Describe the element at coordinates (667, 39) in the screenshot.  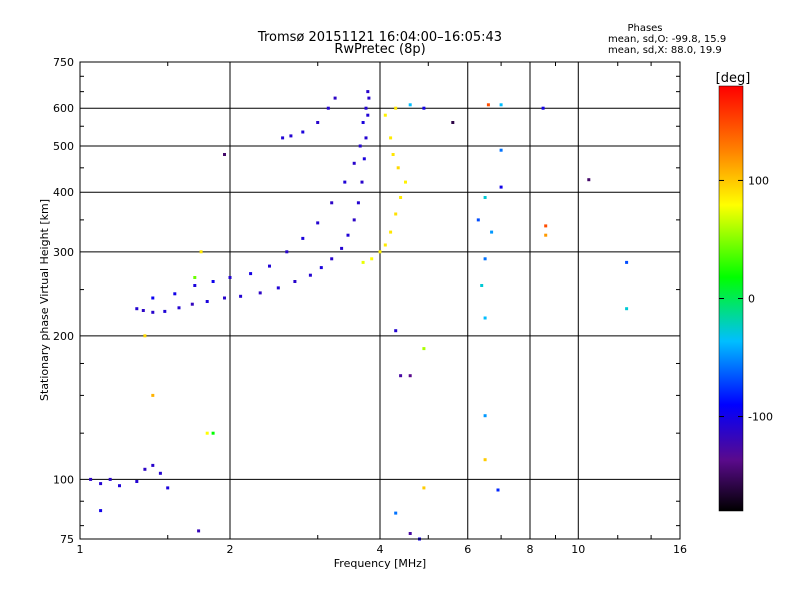
I see `stats-line-o: mean, sd,O: -99.8, 15.9` at that location.